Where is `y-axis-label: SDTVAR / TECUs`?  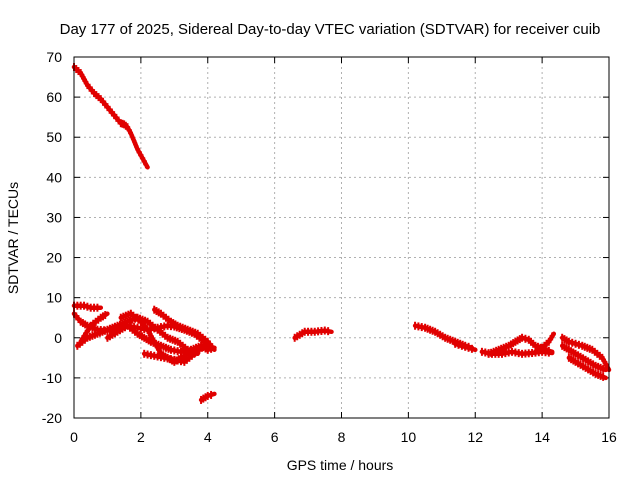 y-axis-label: SDTVAR / TECUs is located at coordinates (13, 238).